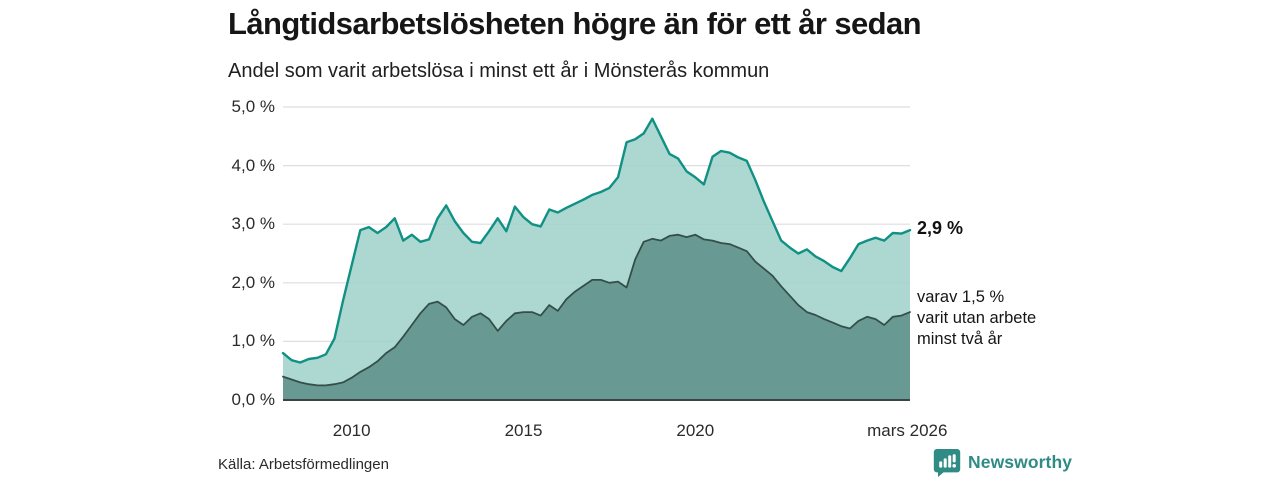 Image resolution: width=1280 pixels, height=480 pixels. Describe the element at coordinates (351, 430) in the screenshot. I see `x-tick-label: 2010` at that location.